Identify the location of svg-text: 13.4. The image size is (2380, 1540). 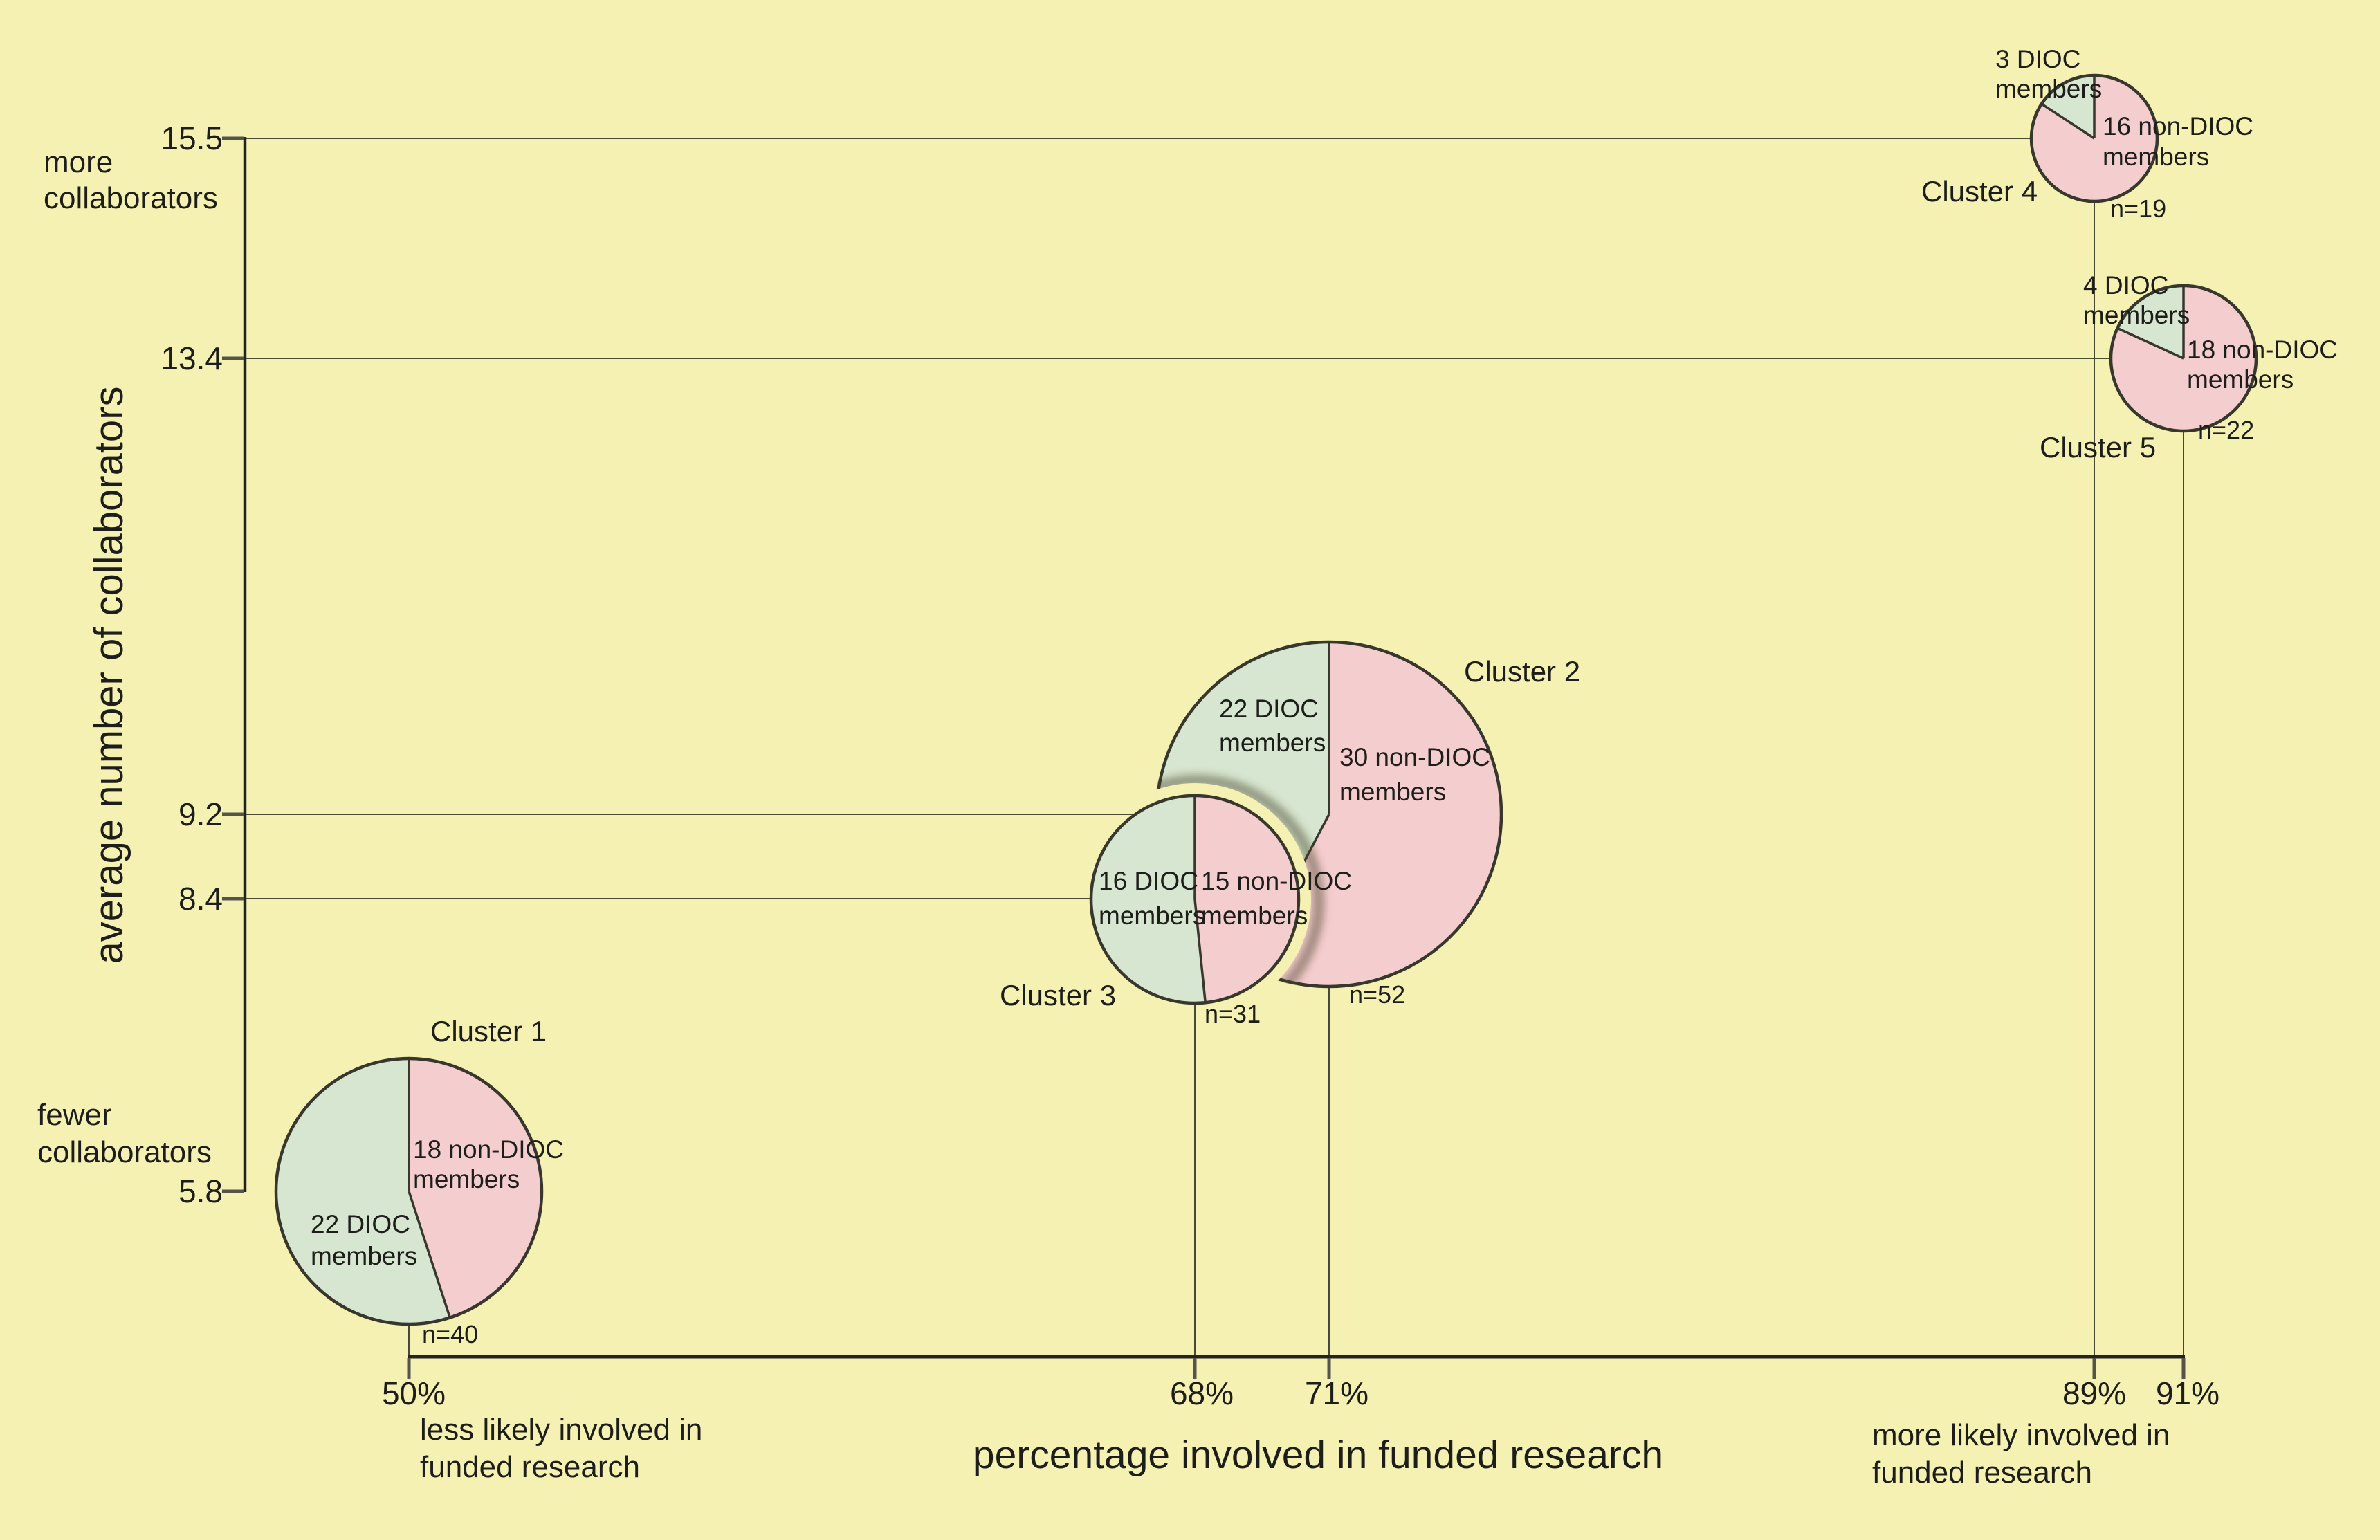
(192, 358).